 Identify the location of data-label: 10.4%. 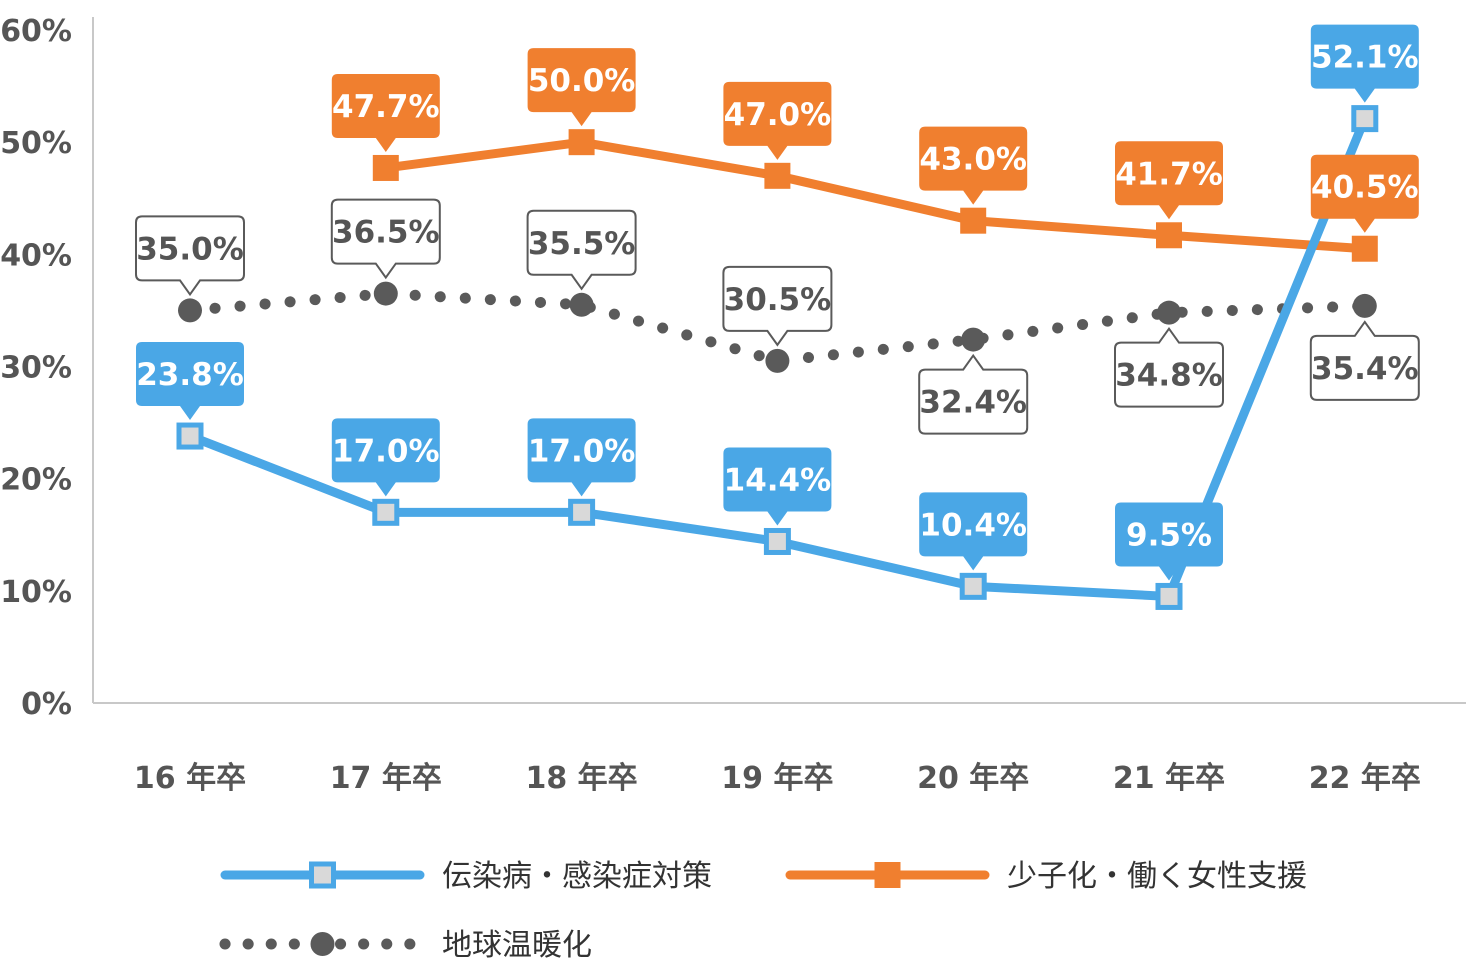
(973, 531).